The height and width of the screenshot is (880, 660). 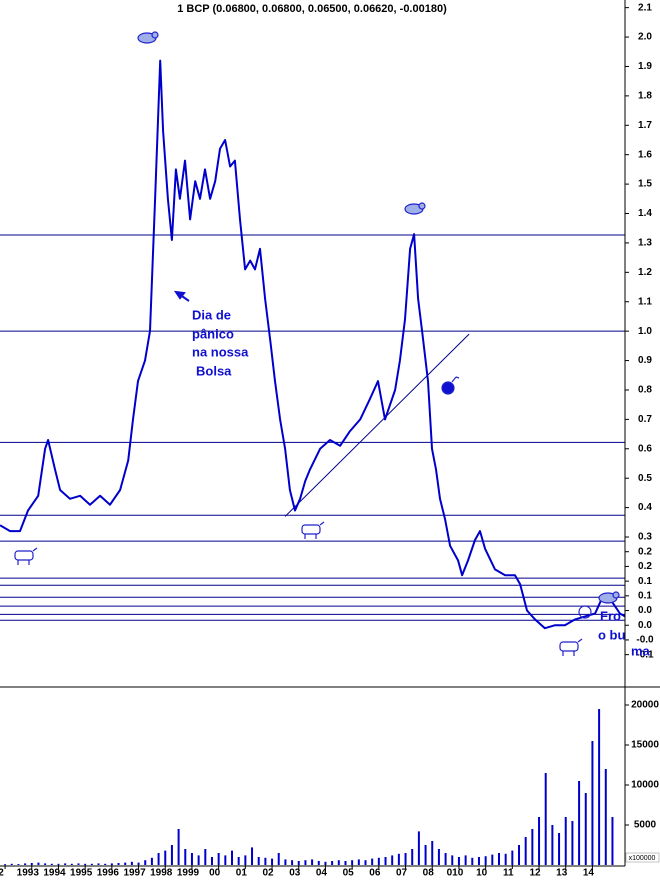 I want to click on trend-line, so click(x=377, y=425).